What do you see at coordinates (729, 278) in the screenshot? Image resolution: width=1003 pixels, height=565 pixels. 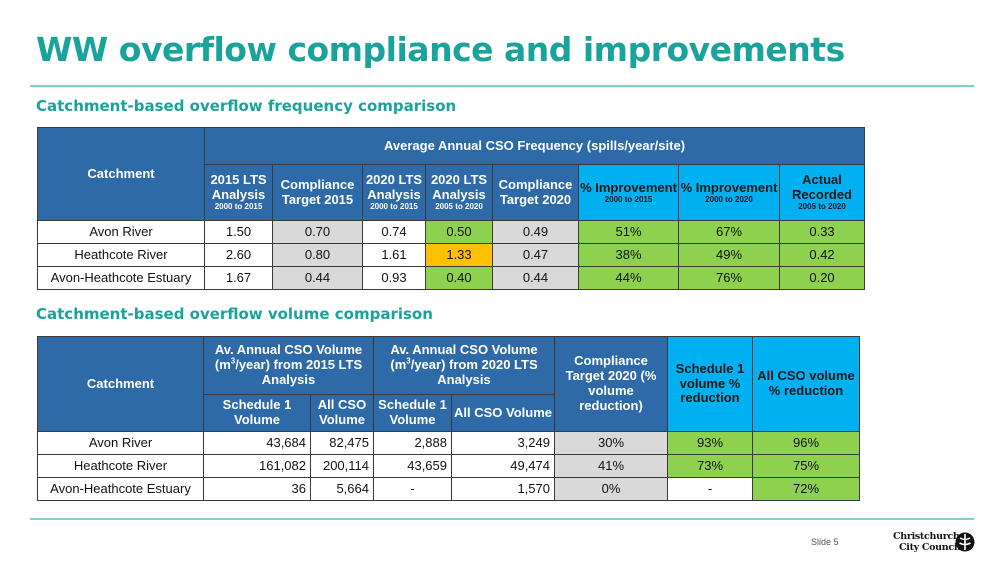 I see `table-cell: 76%` at bounding box center [729, 278].